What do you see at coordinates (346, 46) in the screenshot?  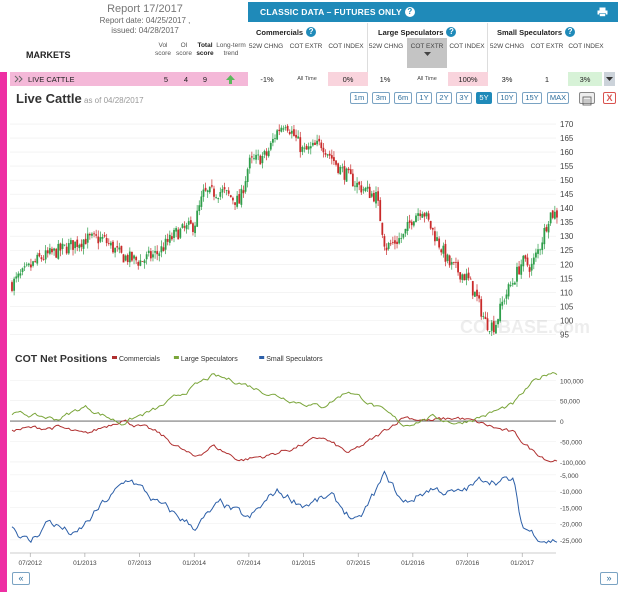 I see `comm-cot-index-header: COT INDEX` at bounding box center [346, 46].